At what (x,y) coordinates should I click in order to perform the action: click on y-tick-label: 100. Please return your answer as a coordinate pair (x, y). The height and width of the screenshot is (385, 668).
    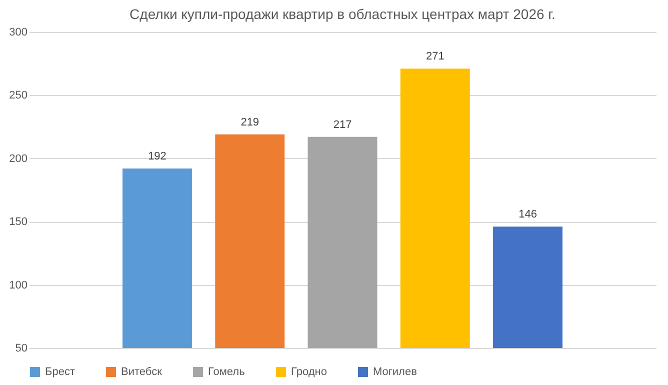
    Looking at the image, I should click on (18, 285).